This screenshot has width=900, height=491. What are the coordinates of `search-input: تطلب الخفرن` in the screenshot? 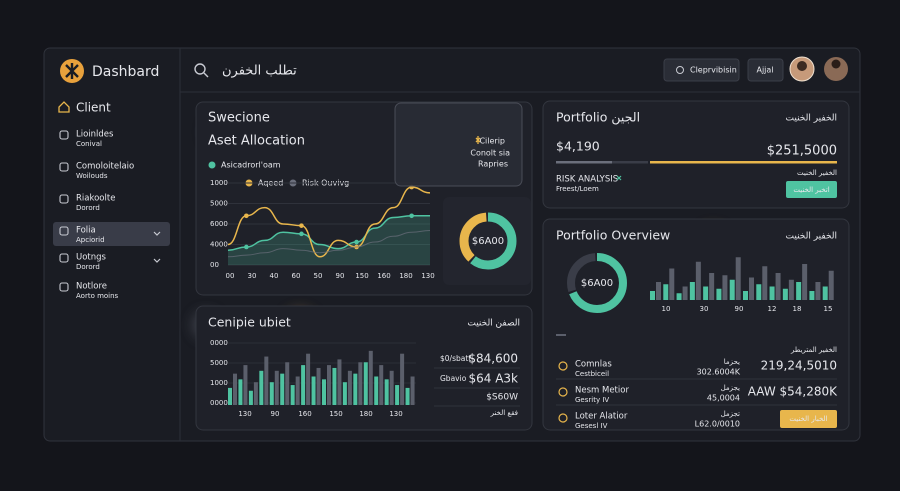 It's located at (259, 71).